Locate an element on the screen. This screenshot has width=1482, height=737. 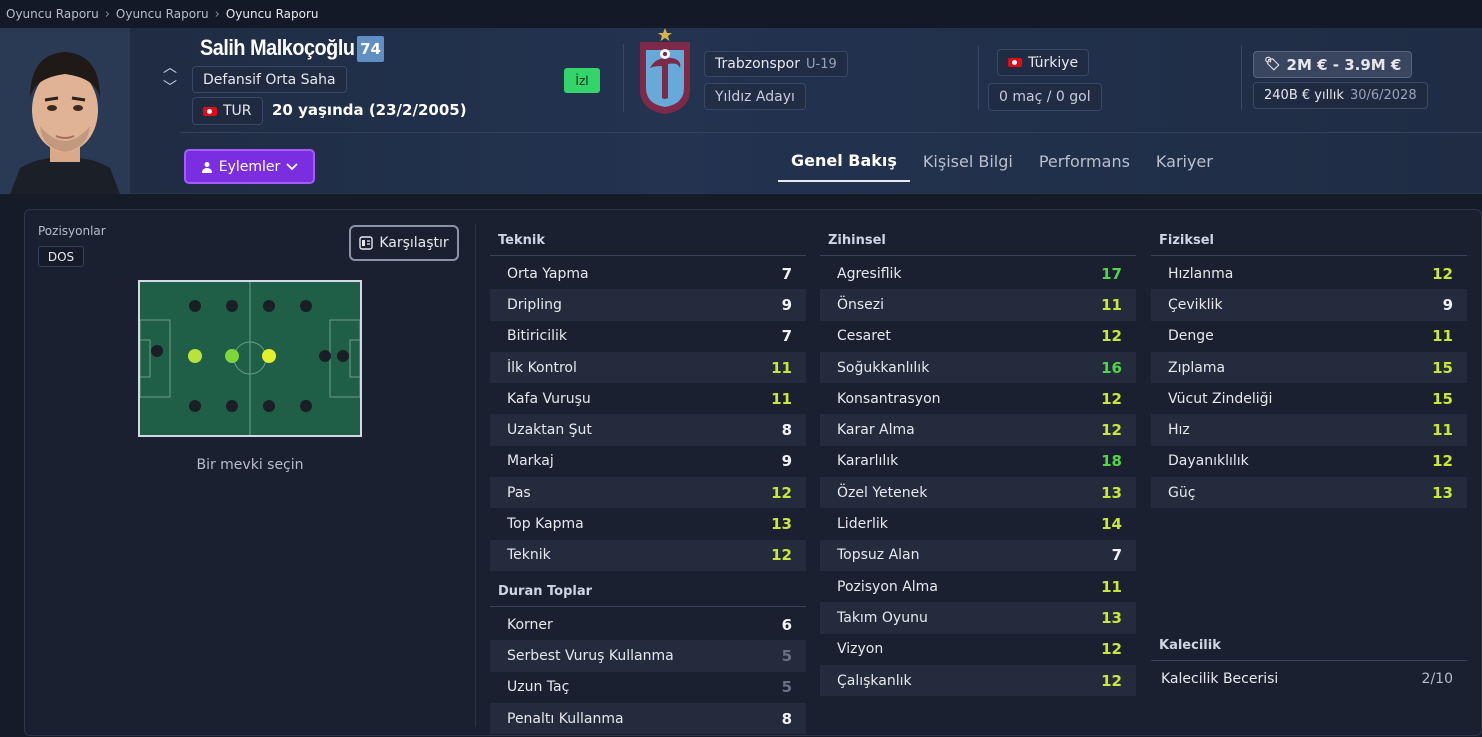
chevron-down-icon is located at coordinates (292, 166).